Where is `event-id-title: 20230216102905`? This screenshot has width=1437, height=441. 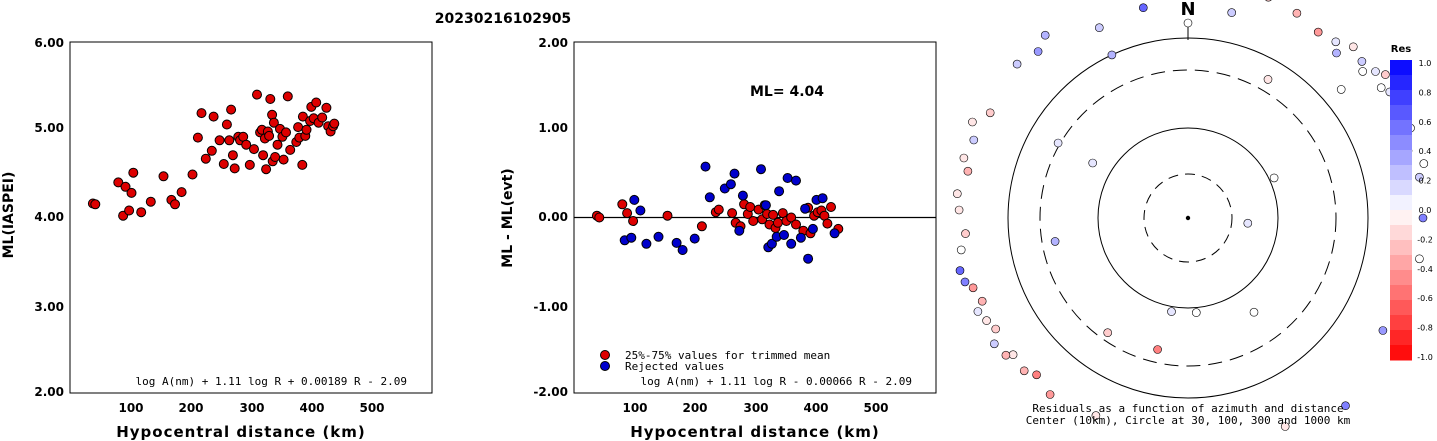 event-id-title: 20230216102905 is located at coordinates (503, 19).